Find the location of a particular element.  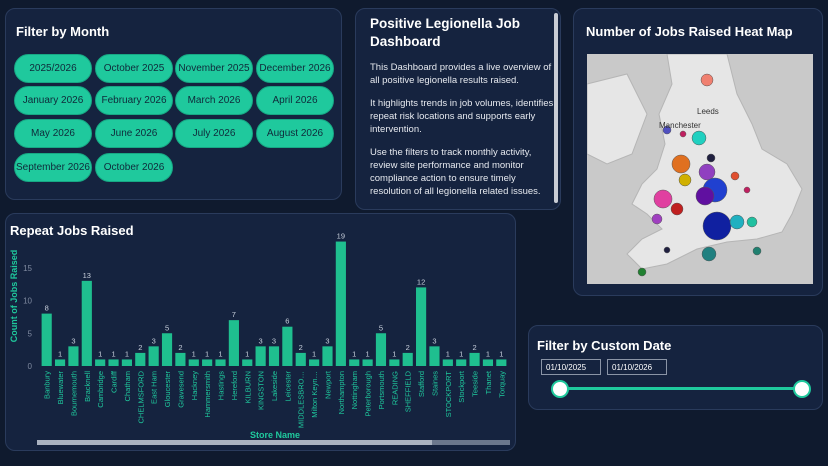

x-tick-label: Gloucester is located at coordinates (167, 389).